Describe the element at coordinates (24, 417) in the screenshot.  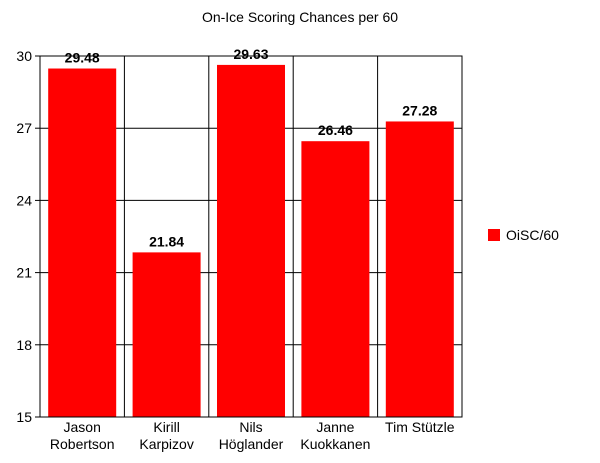
I see `y-tick-label: 15` at that location.